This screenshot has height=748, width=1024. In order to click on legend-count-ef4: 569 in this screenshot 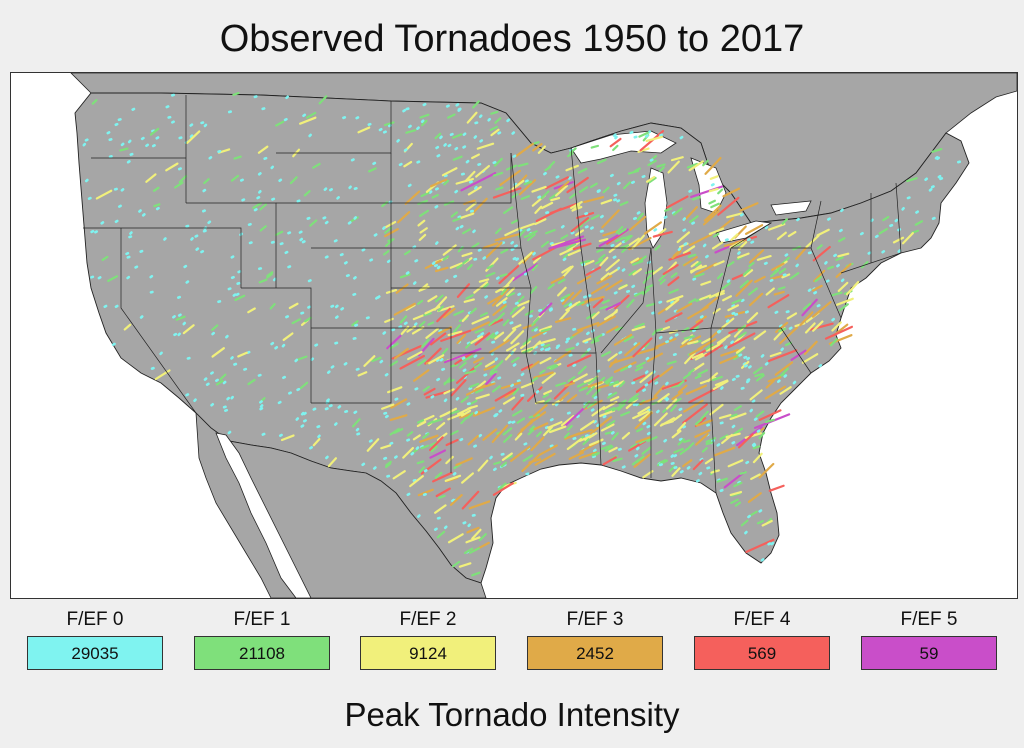, I will do `click(762, 653)`.